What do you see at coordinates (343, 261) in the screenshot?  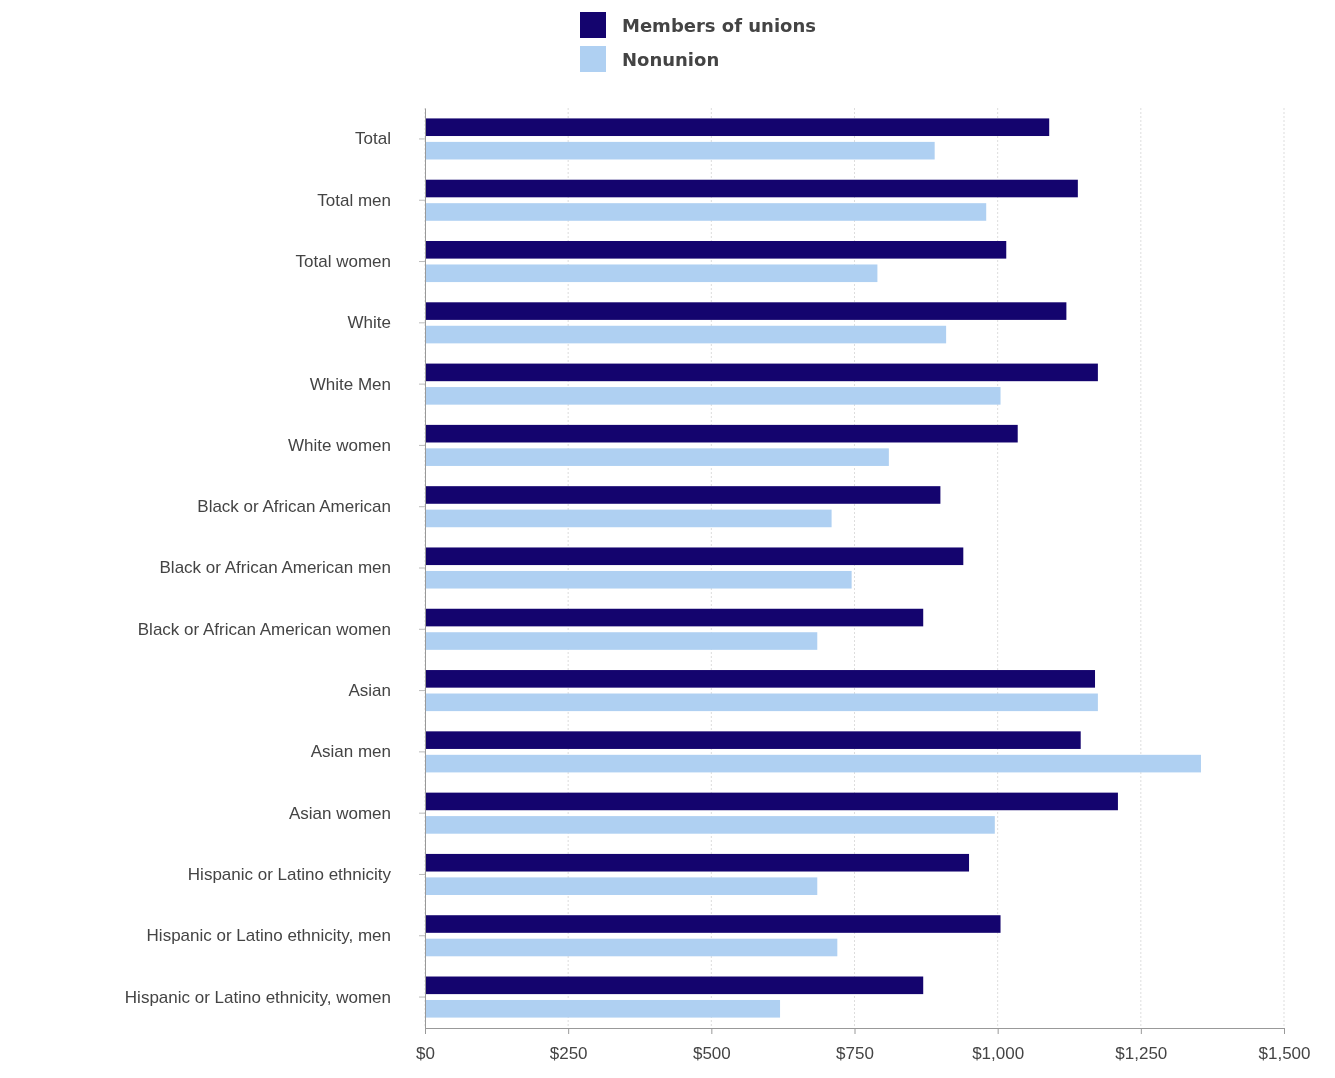 I see `y-tick-label: Total women` at bounding box center [343, 261].